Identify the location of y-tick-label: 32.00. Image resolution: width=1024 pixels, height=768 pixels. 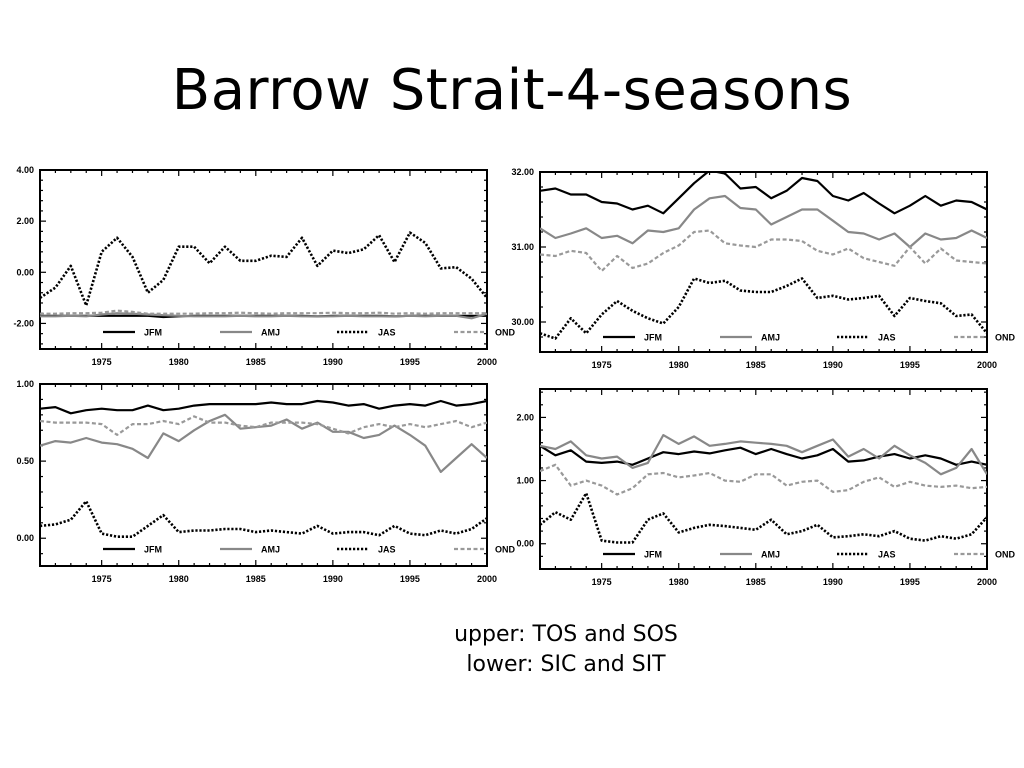
(522, 172).